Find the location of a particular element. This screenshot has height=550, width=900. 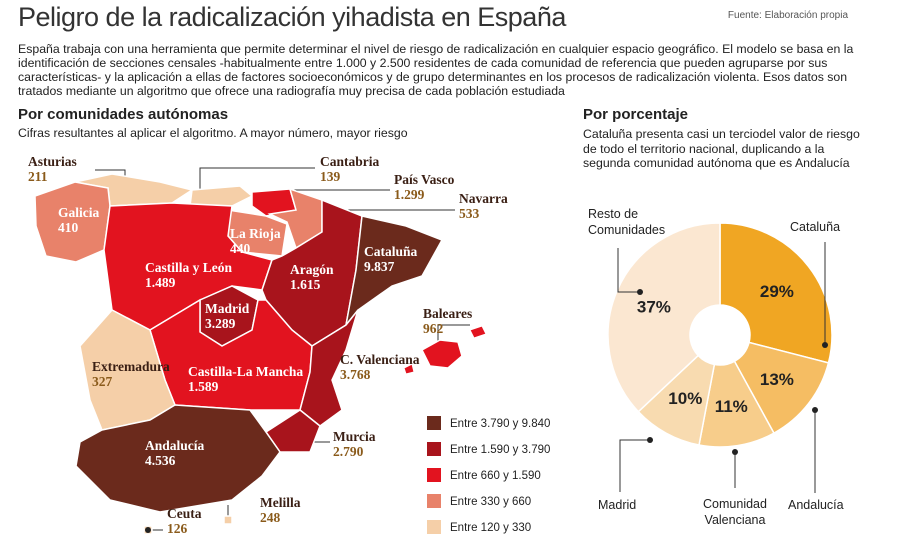

legend-label: Entre 660 y 1.590 is located at coordinates (495, 476).